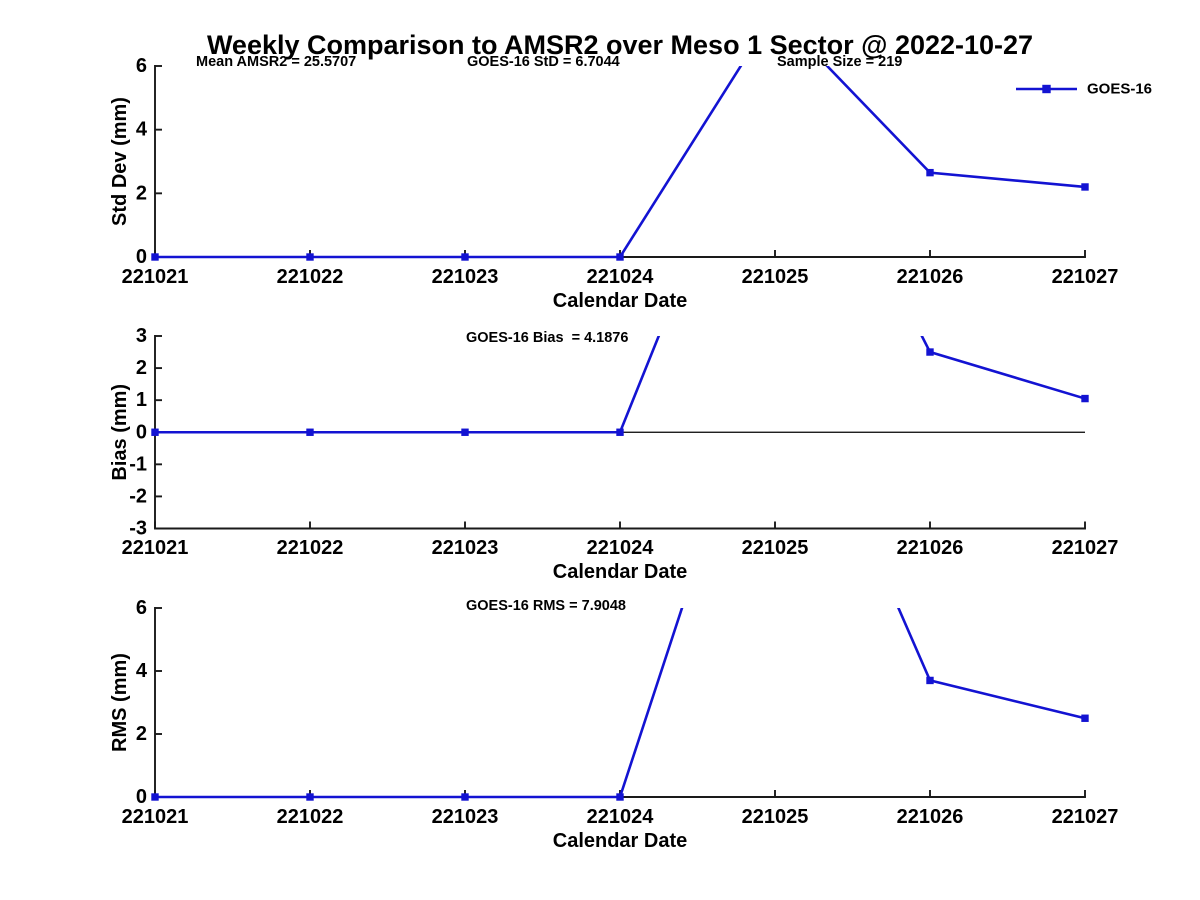 The image size is (1200, 900). I want to click on y-tick-label: -3, so click(138, 529).